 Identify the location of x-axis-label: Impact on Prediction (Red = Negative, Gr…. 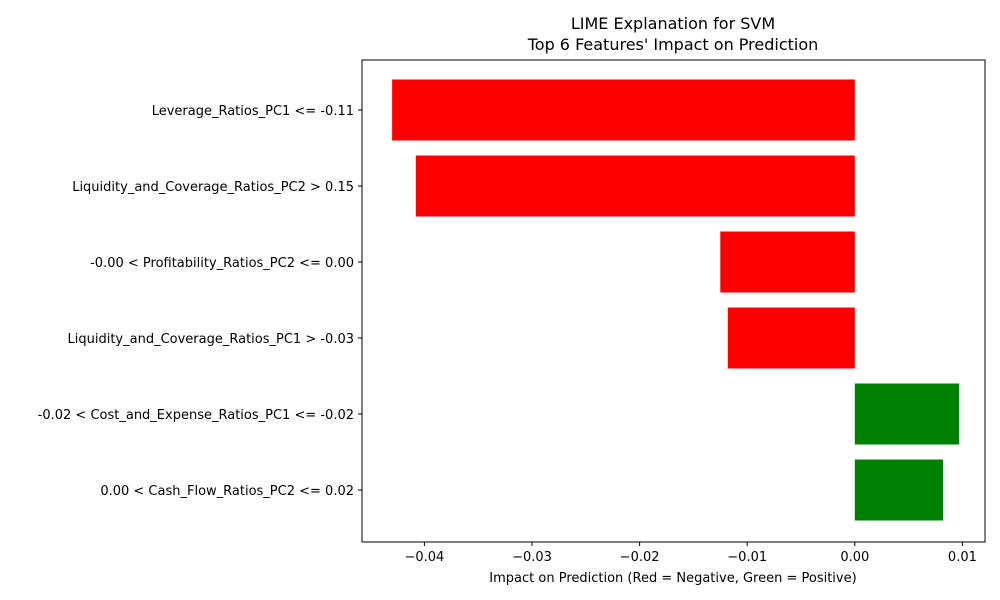
(672, 578).